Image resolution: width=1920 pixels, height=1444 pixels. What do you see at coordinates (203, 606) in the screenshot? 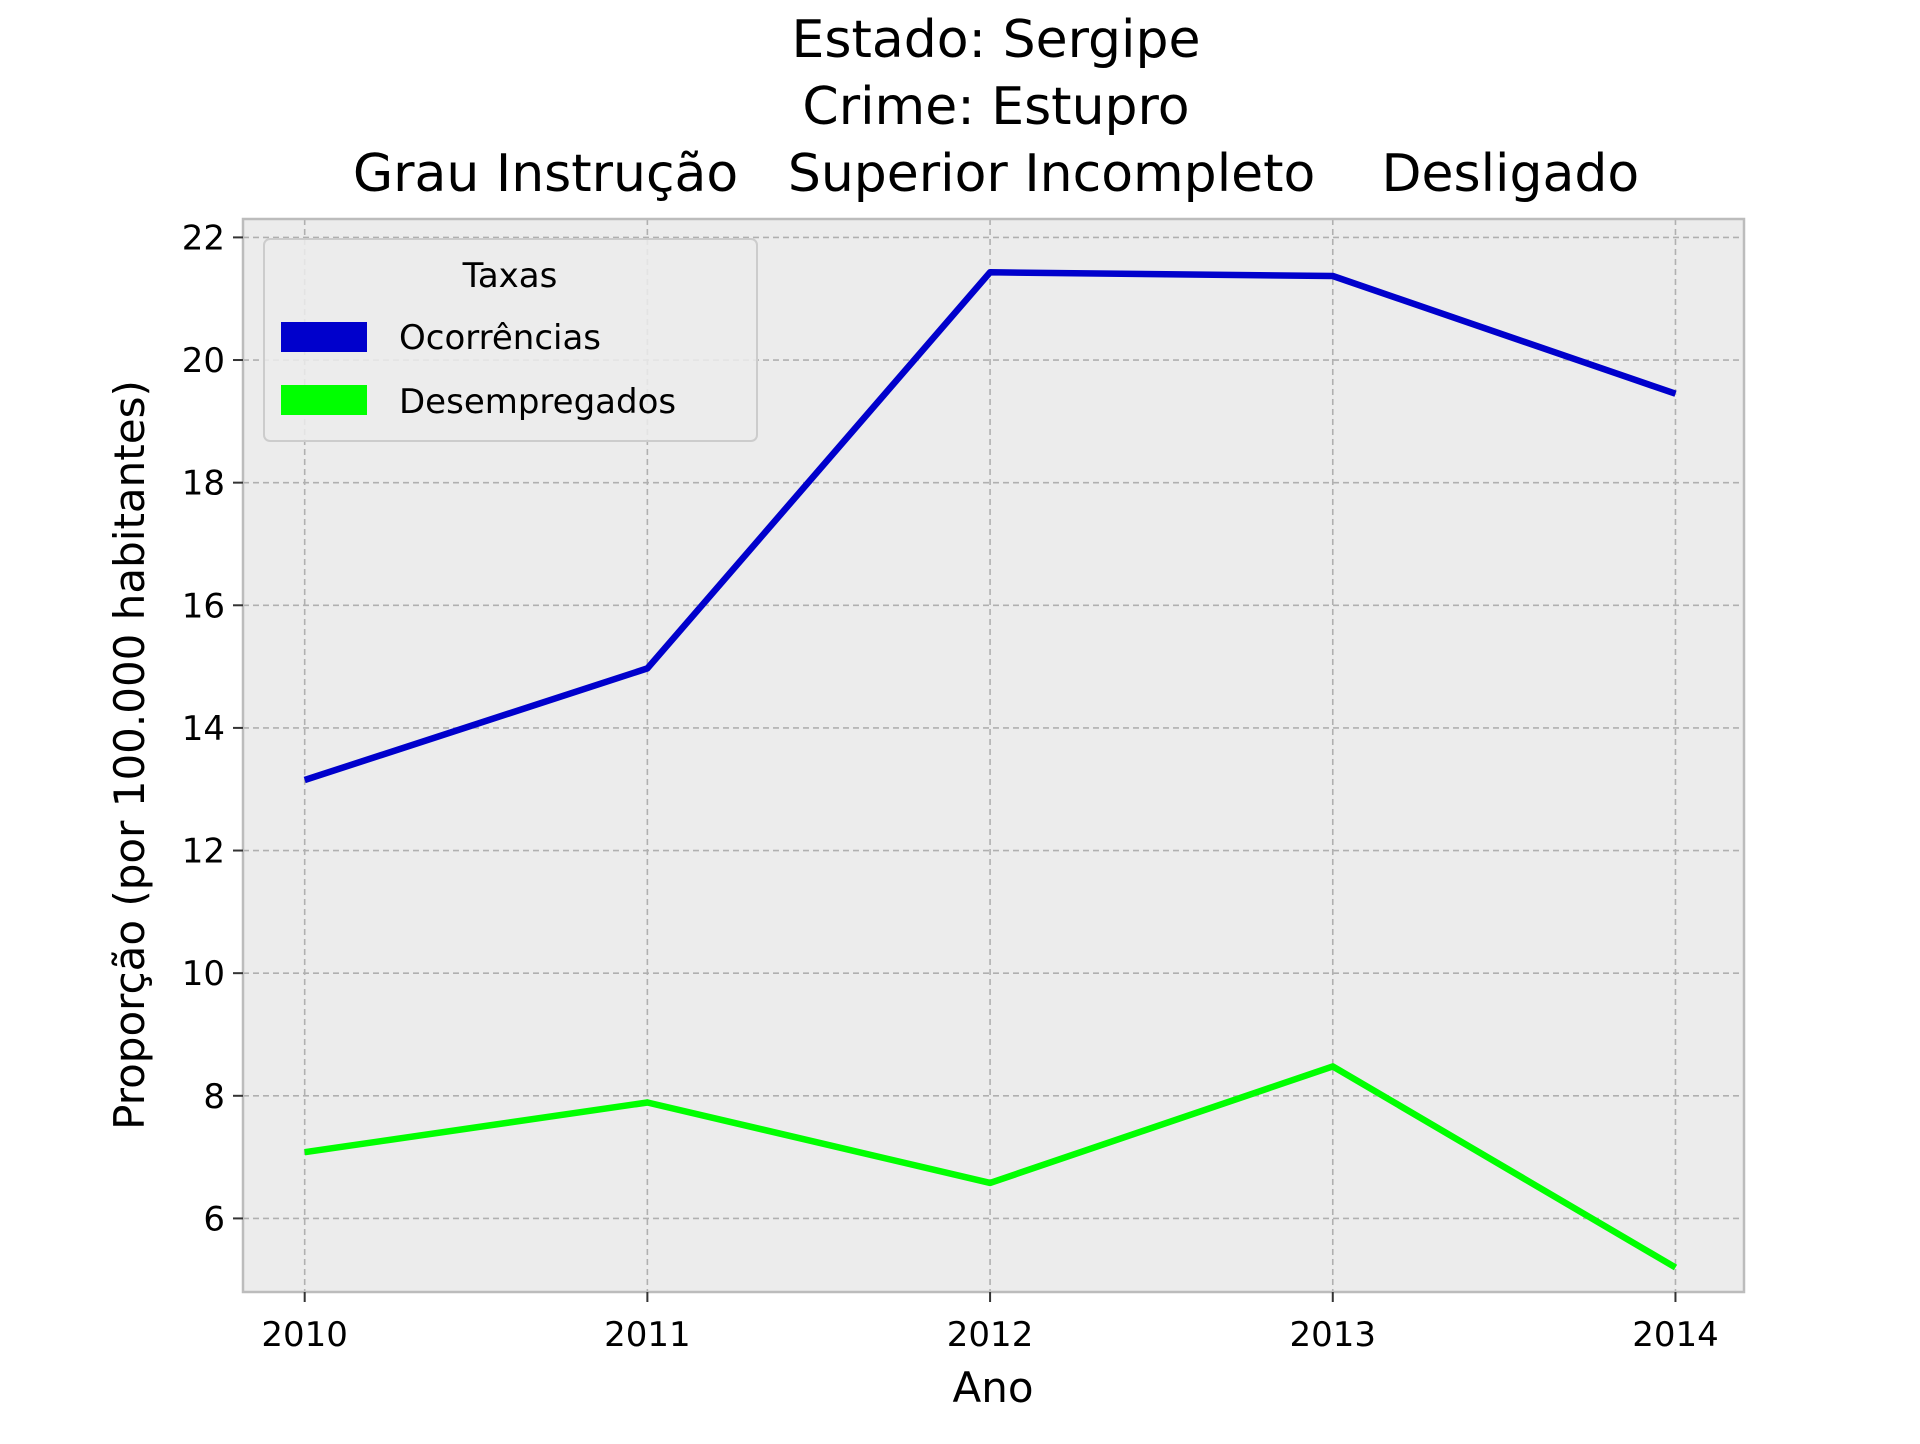
I see `y-tick-label: 16` at bounding box center [203, 606].